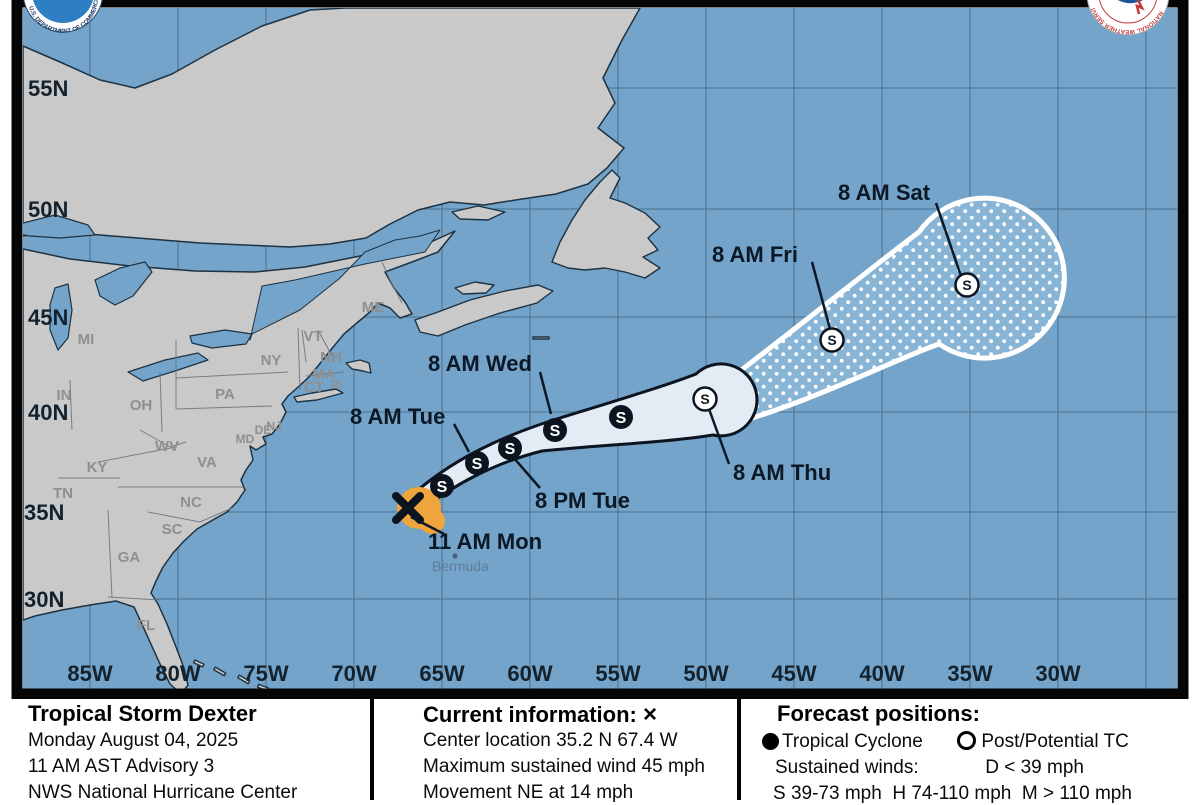  Describe the element at coordinates (44, 599) in the screenshot. I see `lat-label: 30N` at that location.